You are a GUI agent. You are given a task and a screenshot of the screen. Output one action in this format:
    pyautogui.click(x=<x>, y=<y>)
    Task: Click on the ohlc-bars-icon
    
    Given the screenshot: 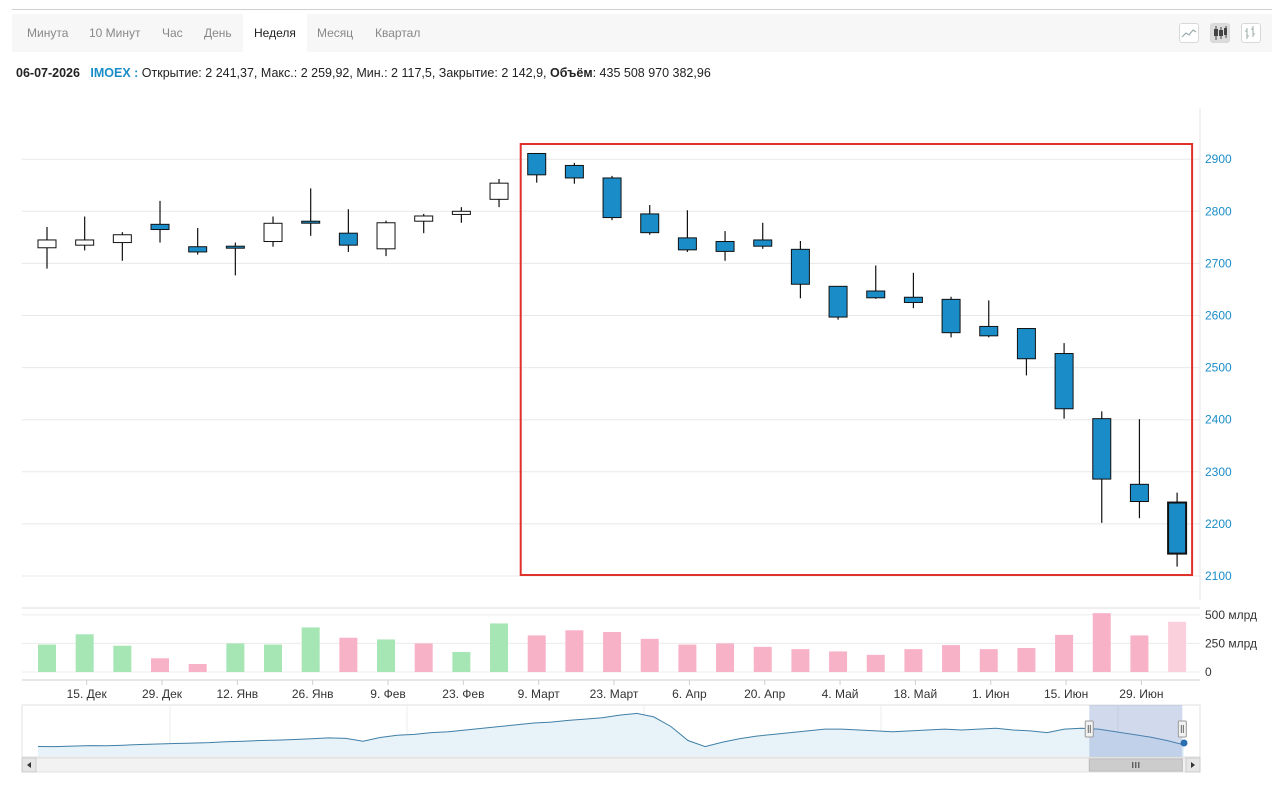 What is the action you would take?
    pyautogui.click(x=1251, y=33)
    